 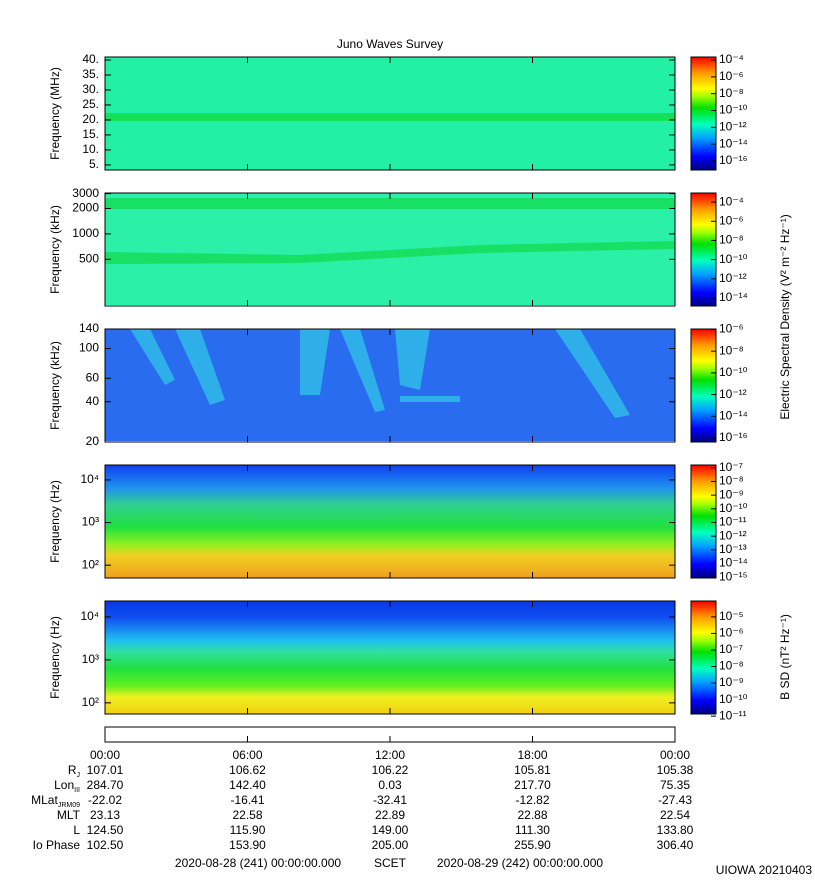 What do you see at coordinates (390, 845) in the screenshot?
I see `ephemeris-value: 205.00` at bounding box center [390, 845].